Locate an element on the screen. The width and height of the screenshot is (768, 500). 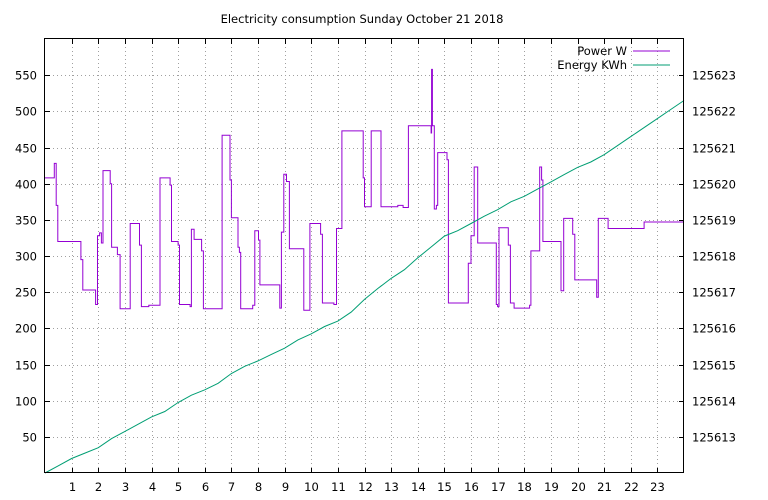
x-tick-label: 23 is located at coordinates (657, 487).